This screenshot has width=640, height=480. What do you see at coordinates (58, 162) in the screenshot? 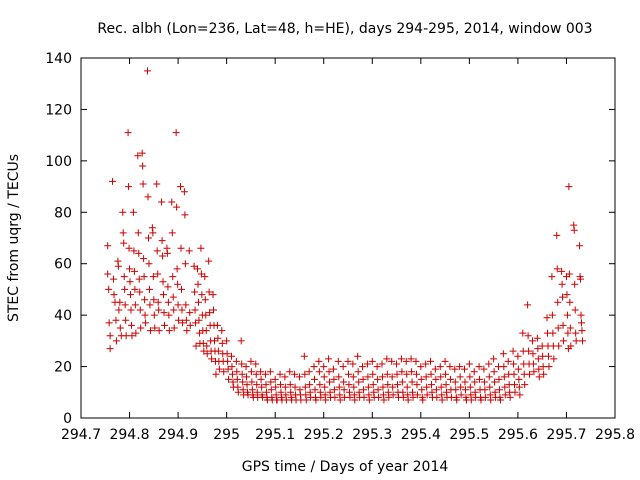
I see `y-tick-label: 100` at bounding box center [58, 162].